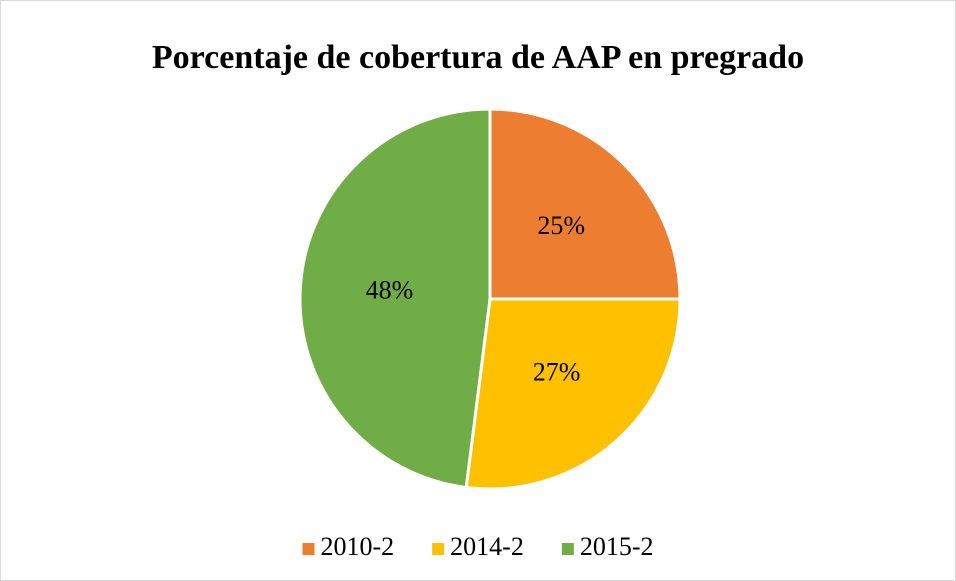  Describe the element at coordinates (557, 372) in the screenshot. I see `data-label: 27%` at that location.